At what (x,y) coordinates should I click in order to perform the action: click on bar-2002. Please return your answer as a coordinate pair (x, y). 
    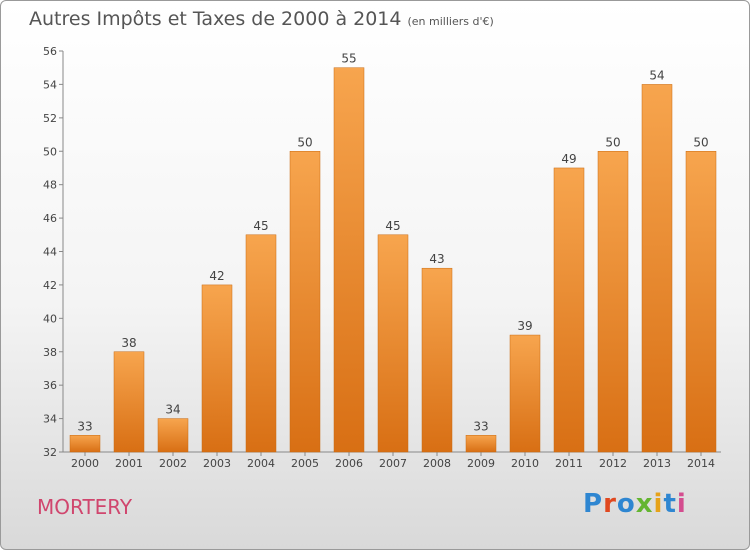
    Looking at the image, I should click on (173, 435).